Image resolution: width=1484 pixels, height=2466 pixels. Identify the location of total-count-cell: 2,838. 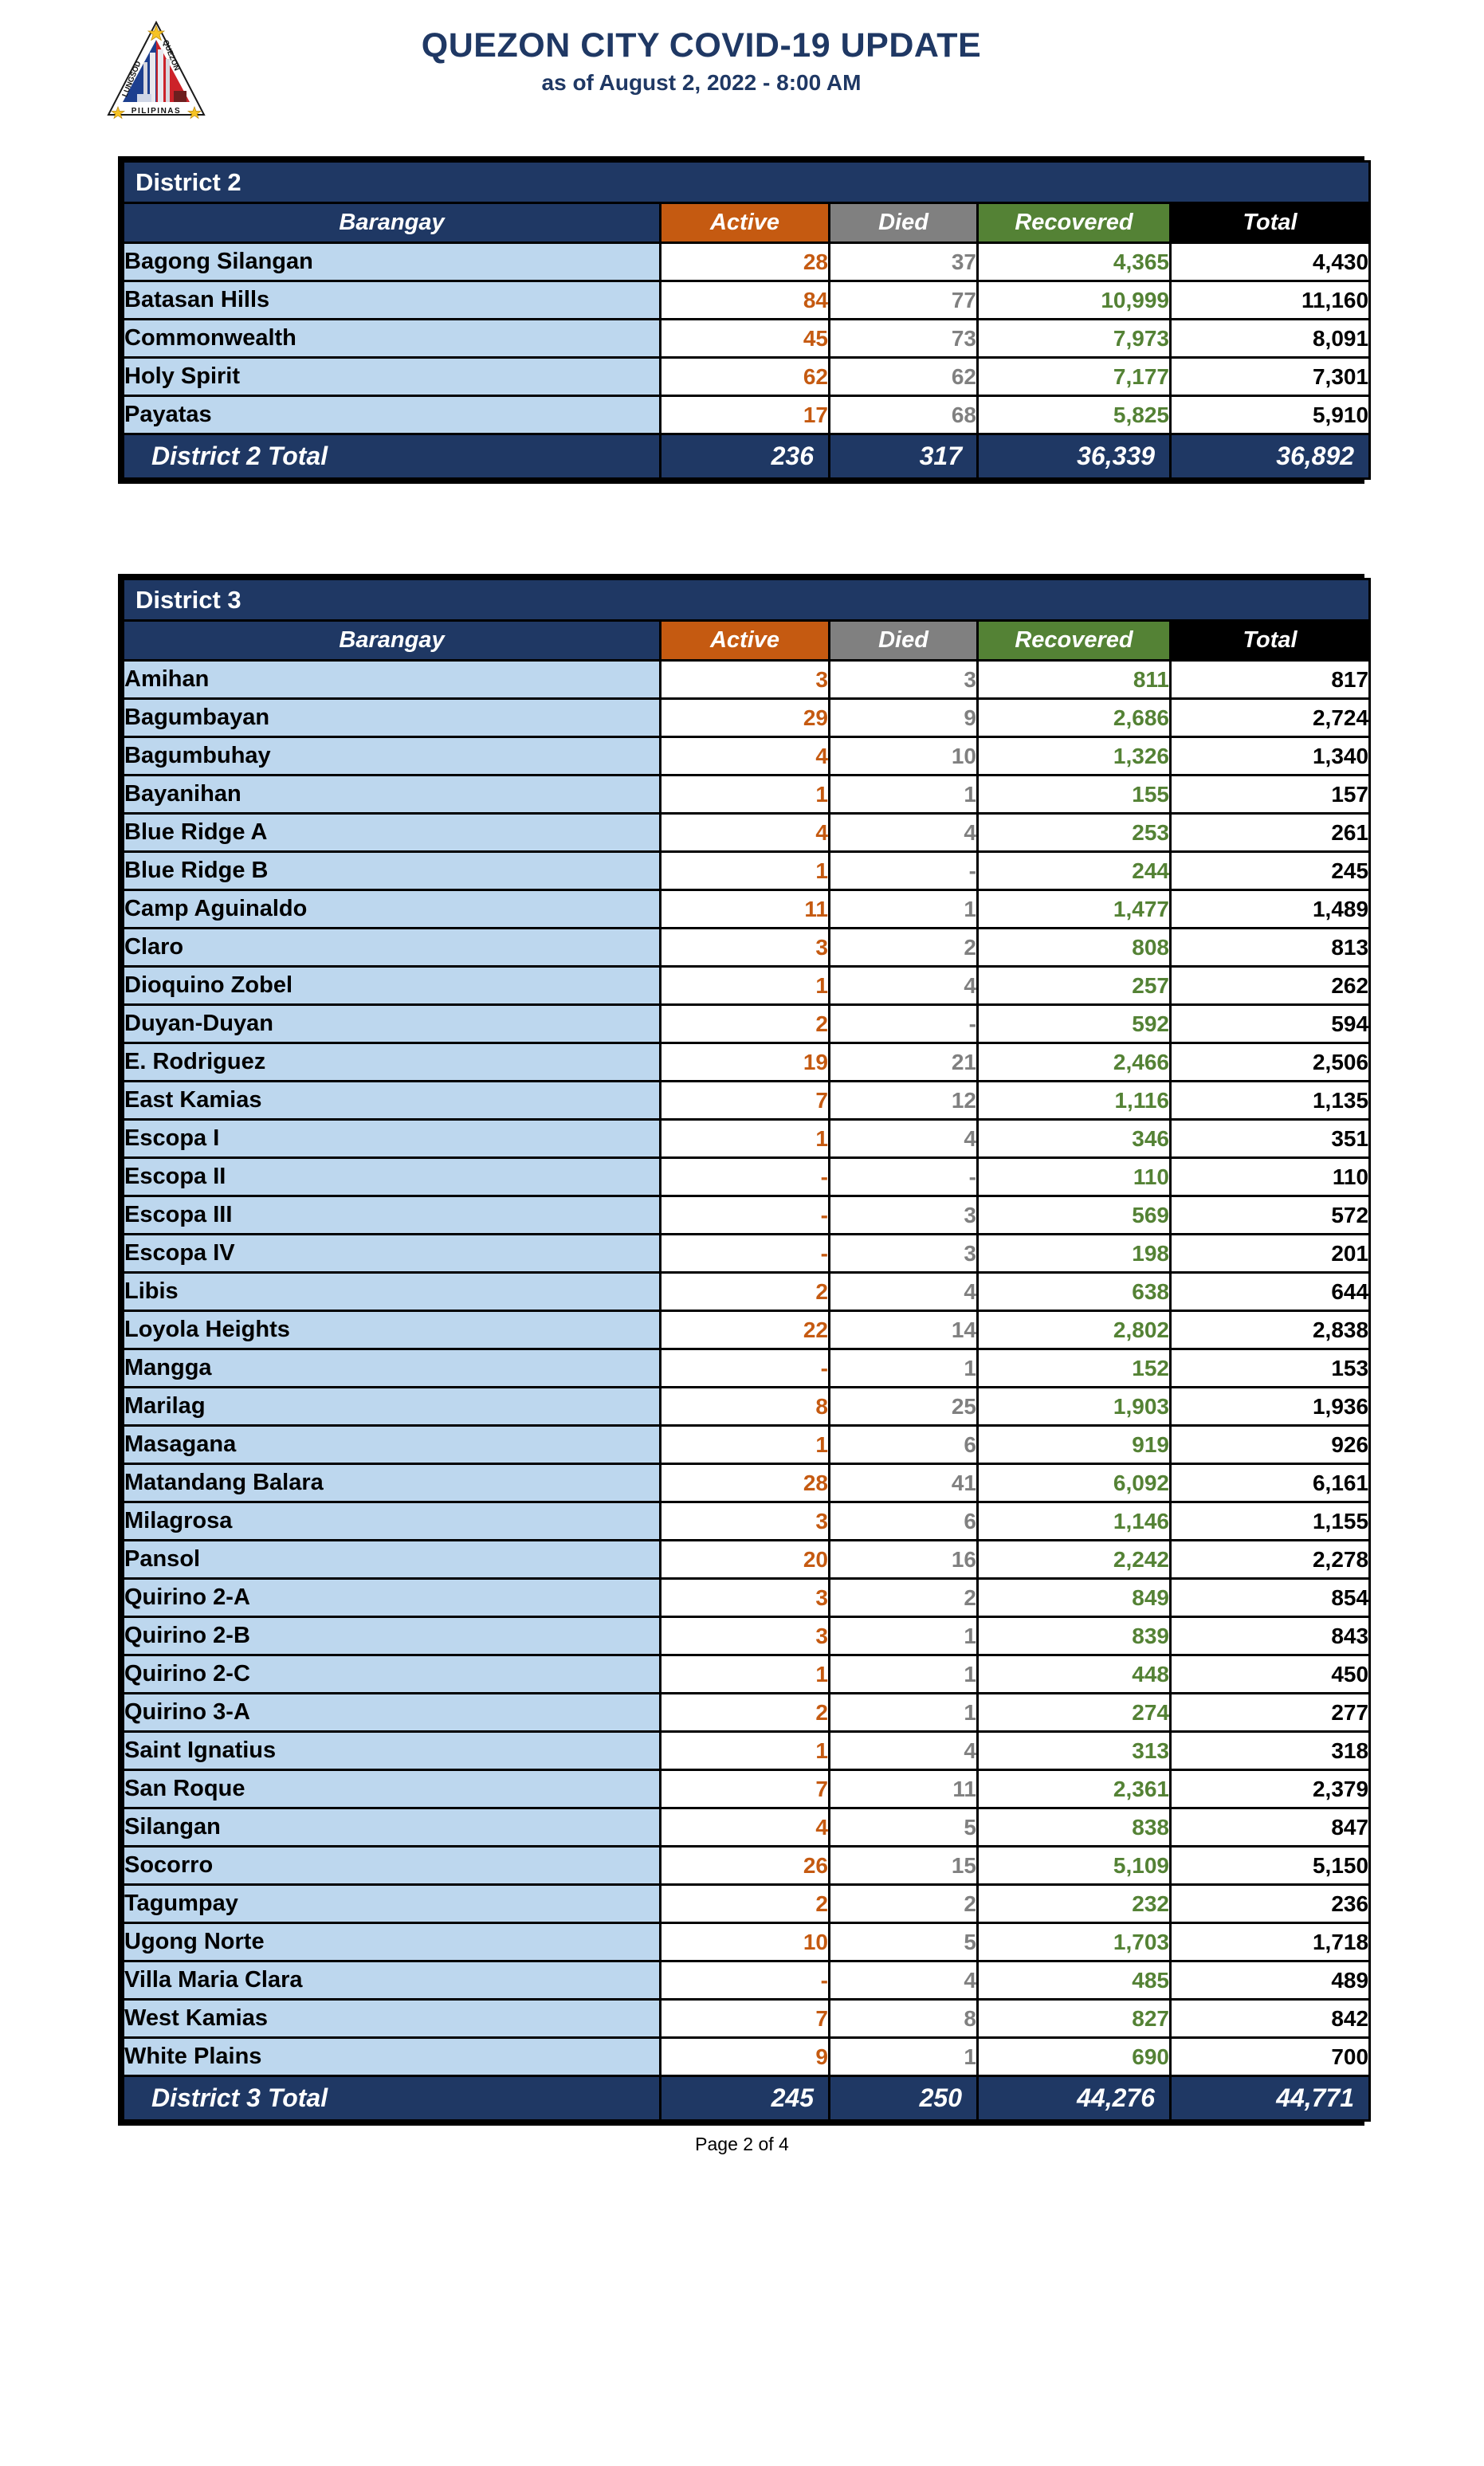
(1270, 1330).